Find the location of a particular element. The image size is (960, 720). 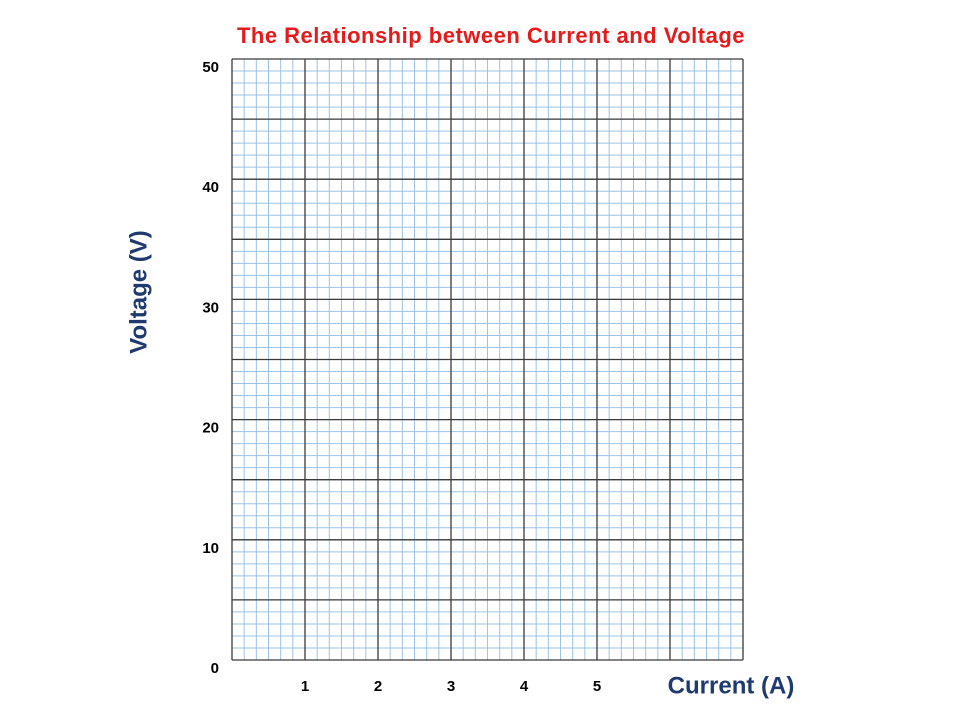

x-tick-label: 3 is located at coordinates (451, 686).